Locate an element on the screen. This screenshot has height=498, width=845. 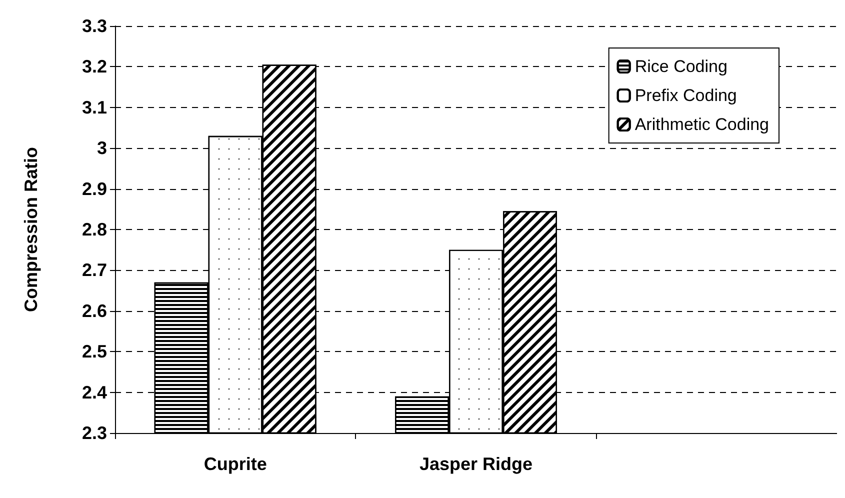
y-tick-label: 3.2 is located at coordinates (94, 66).